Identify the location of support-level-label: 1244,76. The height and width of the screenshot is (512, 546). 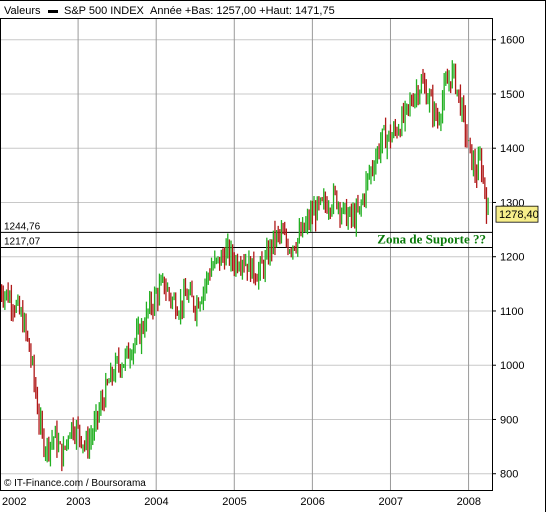
(22, 226).